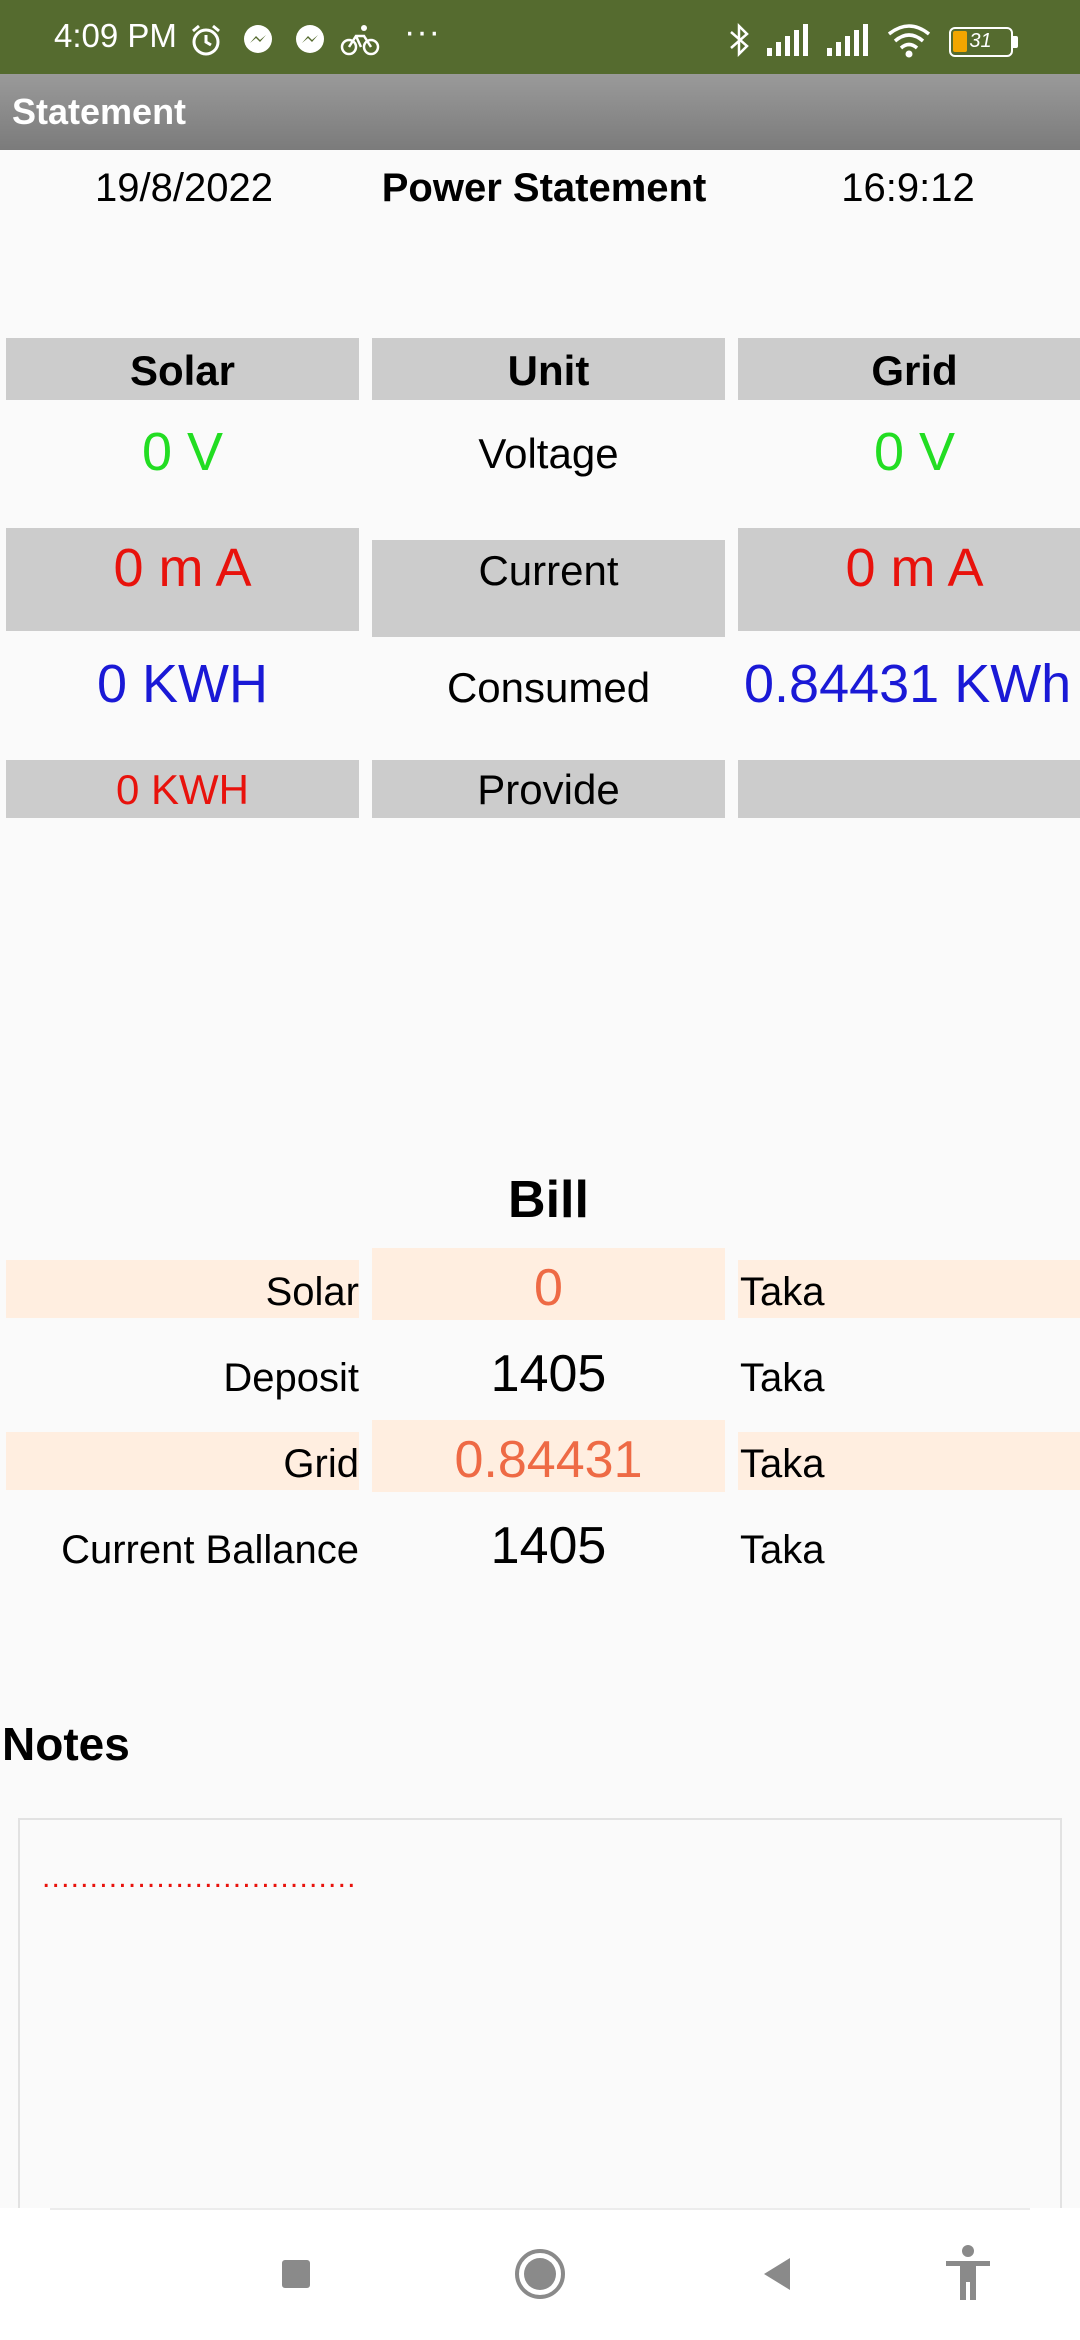  I want to click on unit-voltage: Voltage, so click(548, 453).